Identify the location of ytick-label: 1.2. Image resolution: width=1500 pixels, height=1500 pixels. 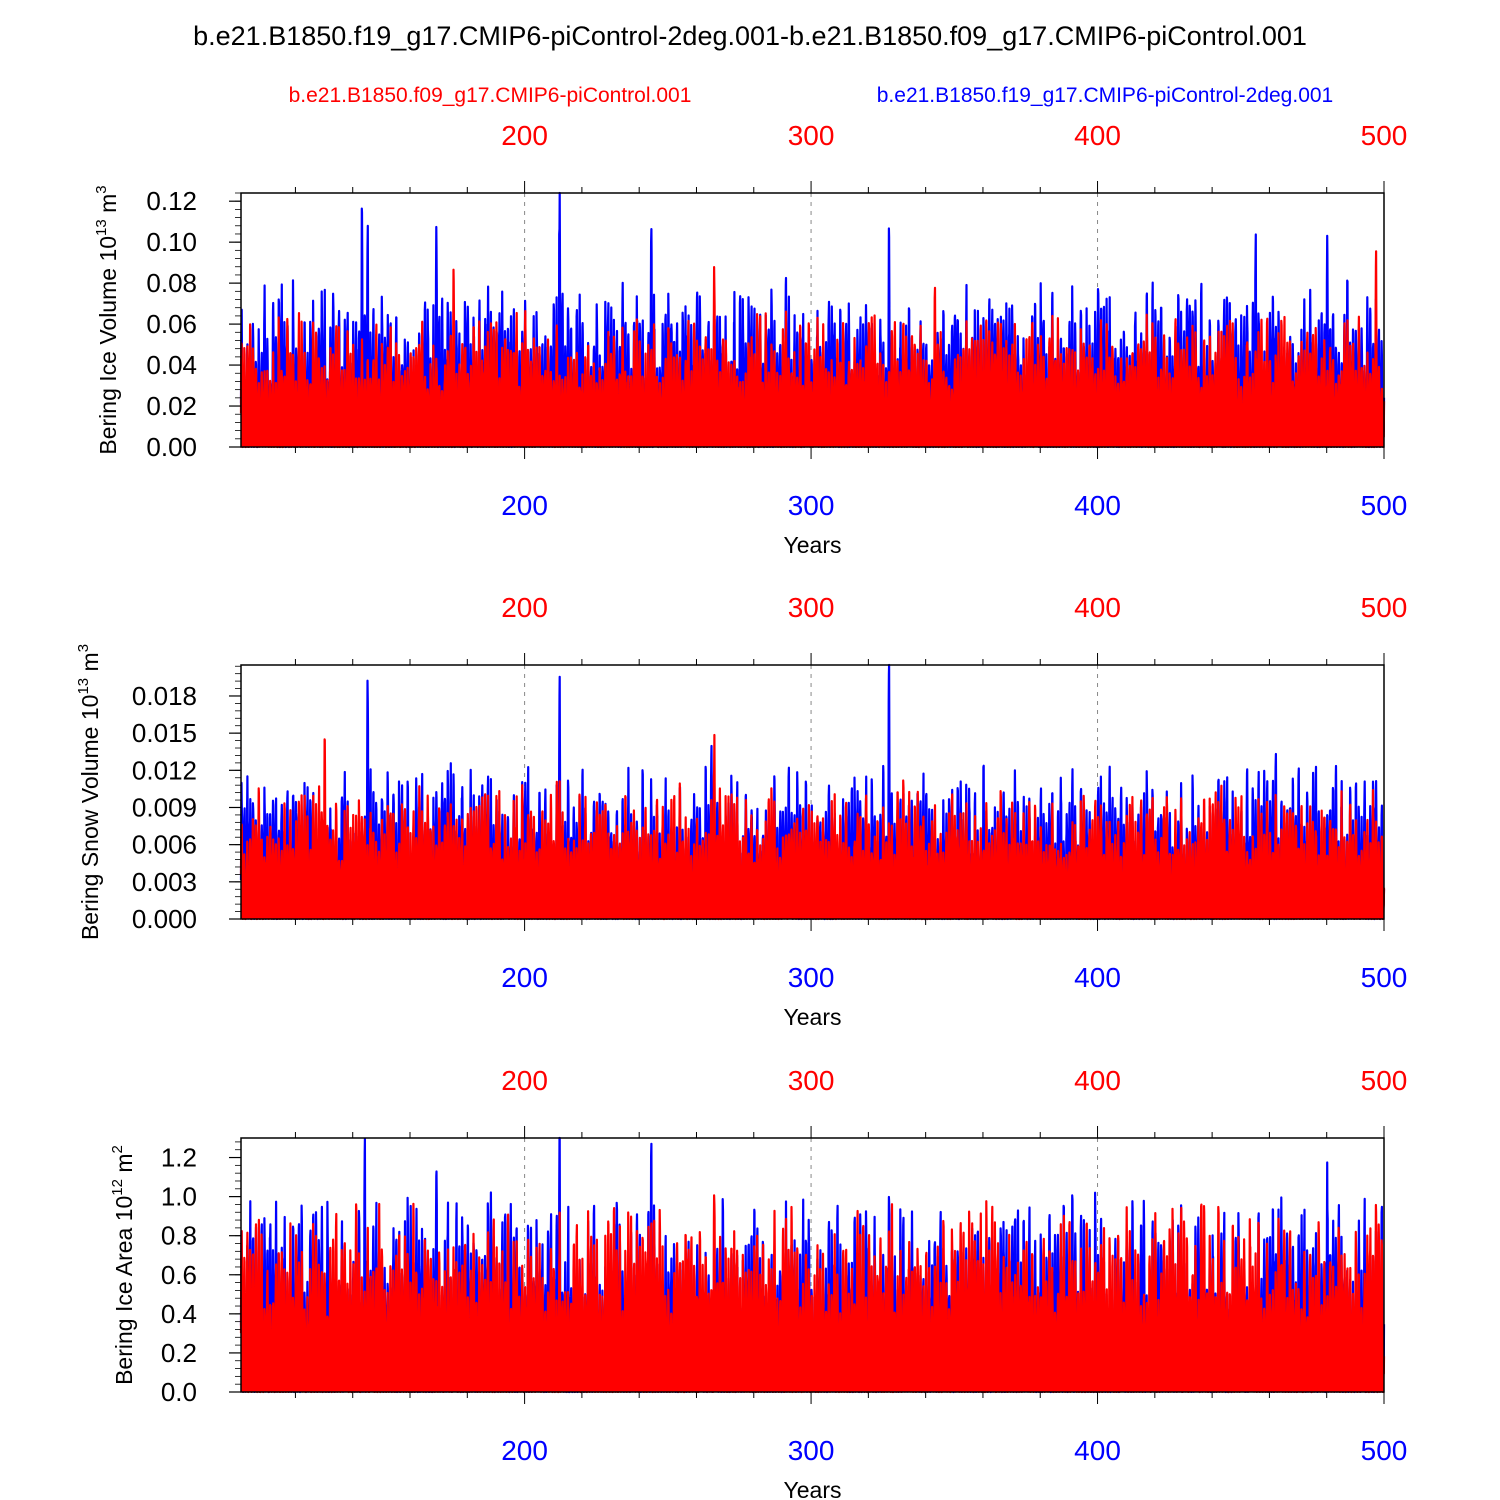
(179, 1158).